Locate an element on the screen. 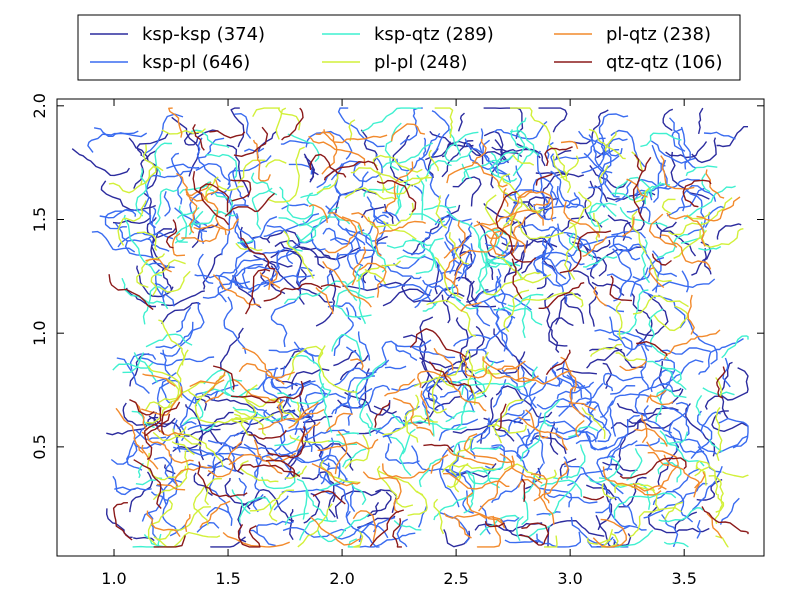 The image size is (800, 600). legend-label-pl-qtz: pl-qtz (238) is located at coordinates (658, 34).